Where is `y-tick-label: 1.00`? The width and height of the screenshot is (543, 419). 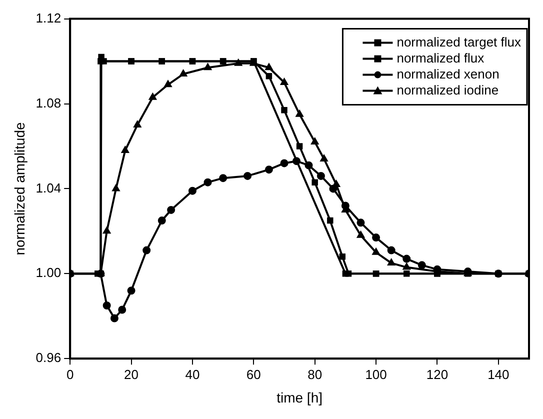
y-tick-label: 1.00 is located at coordinates (49, 272).